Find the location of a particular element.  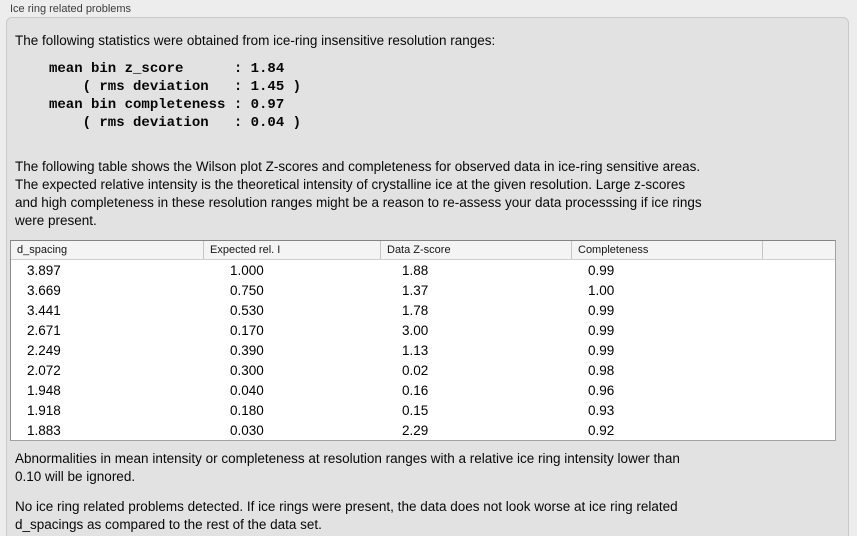

group-box-title: Ice ring related problems is located at coordinates (71, 9).